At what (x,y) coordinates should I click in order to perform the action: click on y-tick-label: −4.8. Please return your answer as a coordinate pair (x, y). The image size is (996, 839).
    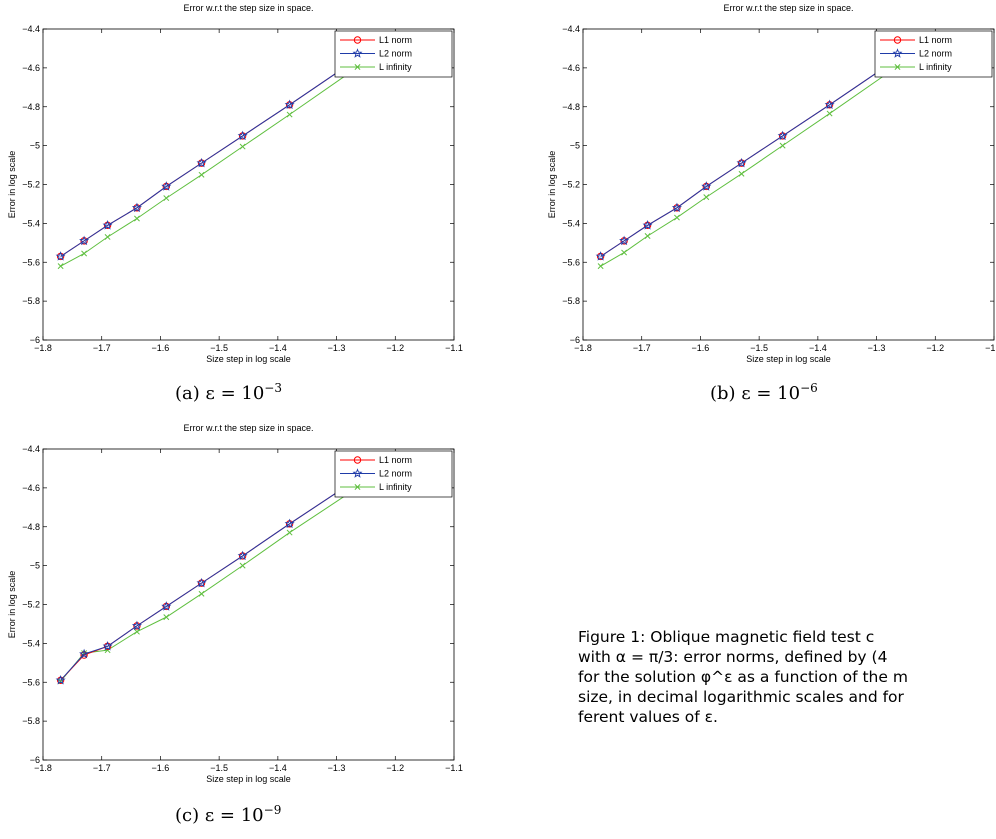
    Looking at the image, I should click on (31, 107).